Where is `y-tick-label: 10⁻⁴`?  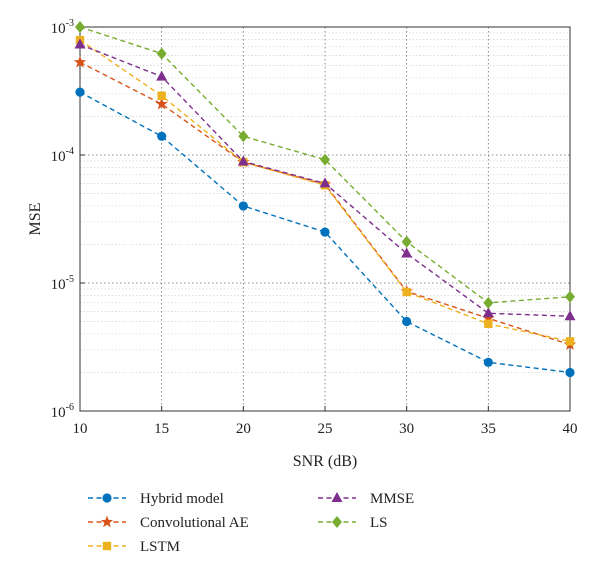 y-tick-label: 10⁻⁴ is located at coordinates (62, 155).